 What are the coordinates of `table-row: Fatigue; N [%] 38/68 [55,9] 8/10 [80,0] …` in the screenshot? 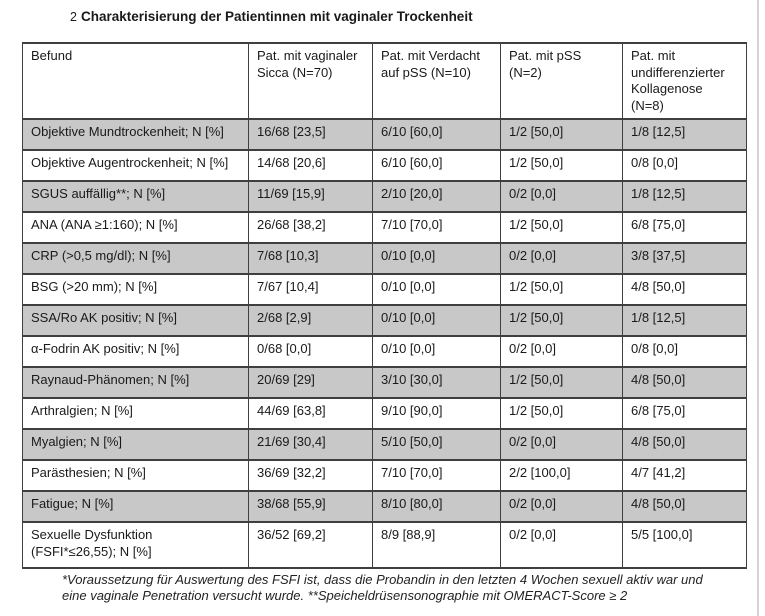 It's located at (384, 506).